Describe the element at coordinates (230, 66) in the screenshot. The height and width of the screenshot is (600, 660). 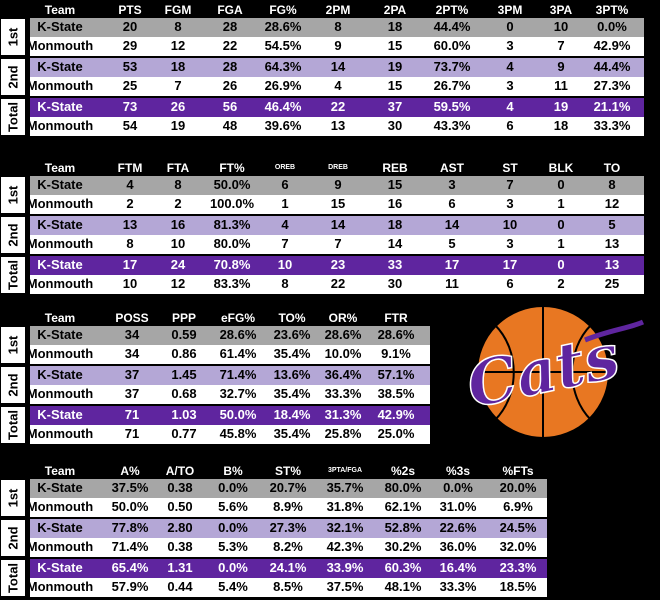
I see `stat-cell: 28` at that location.